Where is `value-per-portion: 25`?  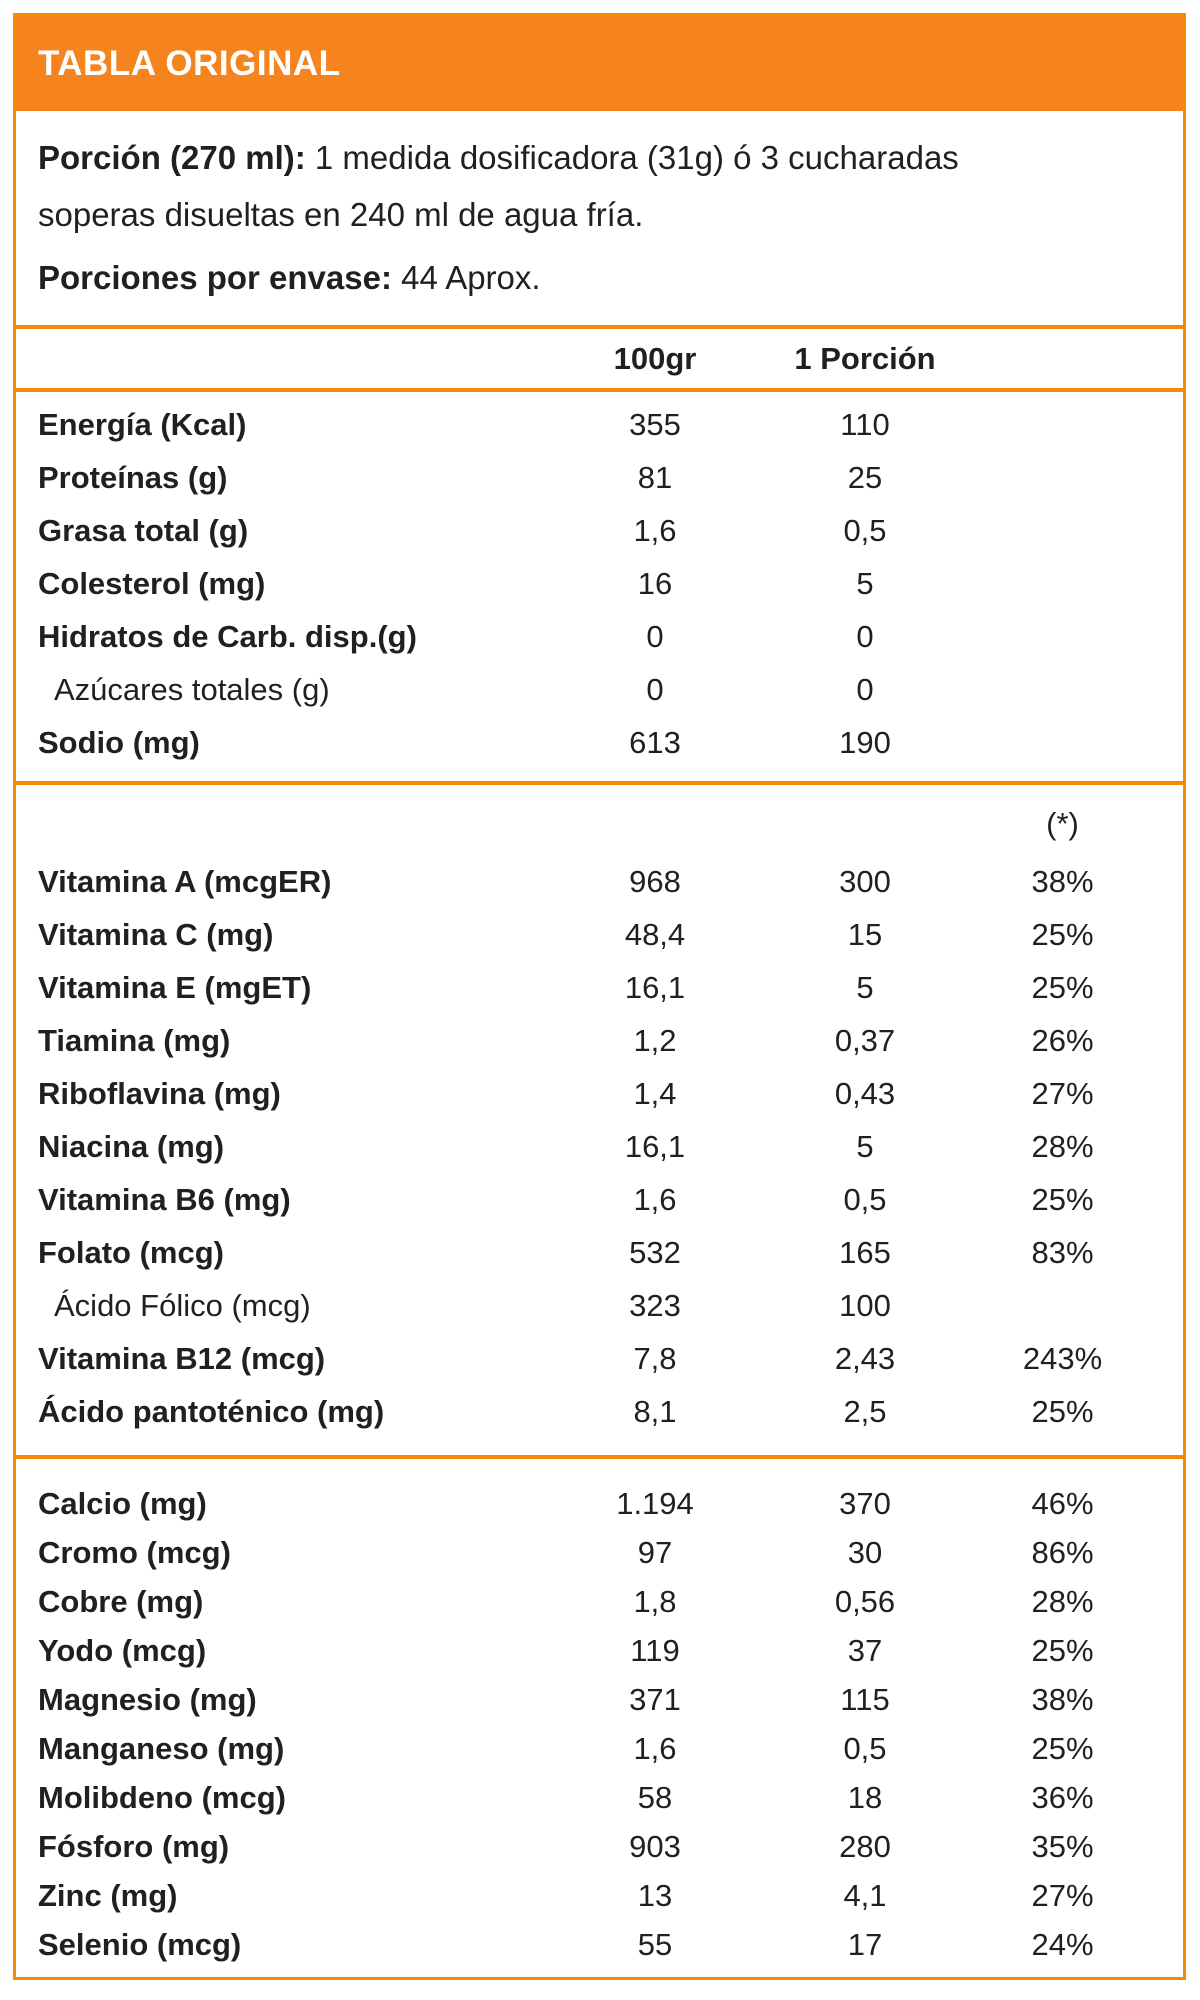 value-per-portion: 25 is located at coordinates (865, 477).